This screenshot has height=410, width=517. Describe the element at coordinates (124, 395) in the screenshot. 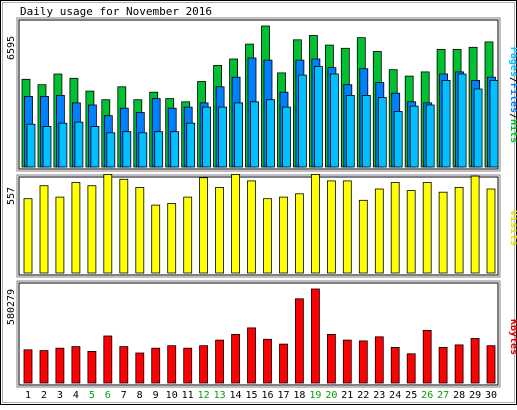

I see `x-tick-label-day-7: 7` at that location.